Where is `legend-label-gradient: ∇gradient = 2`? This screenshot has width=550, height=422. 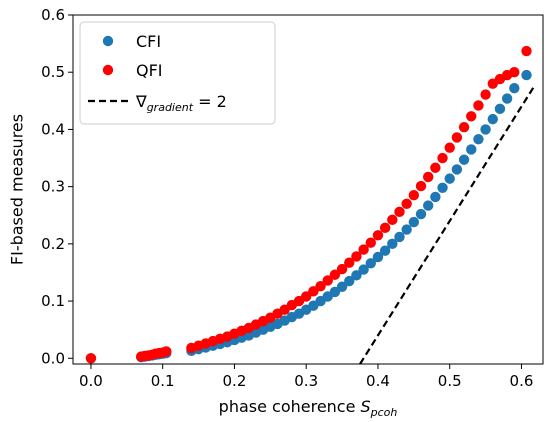 legend-label-gradient: ∇gradient = 2 is located at coordinates (181, 103).